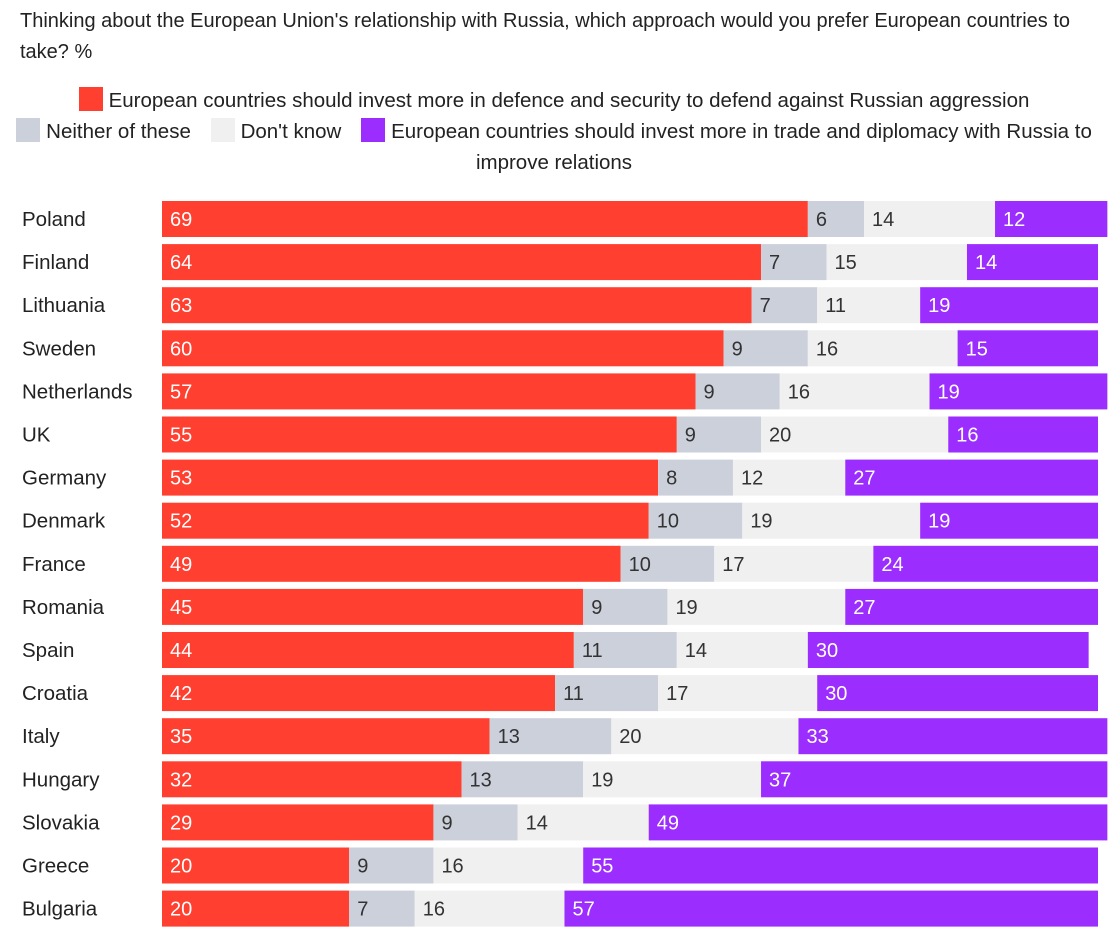  What do you see at coordinates (831, 520) in the screenshot?
I see `bar-denmark-dont-know` at bounding box center [831, 520].